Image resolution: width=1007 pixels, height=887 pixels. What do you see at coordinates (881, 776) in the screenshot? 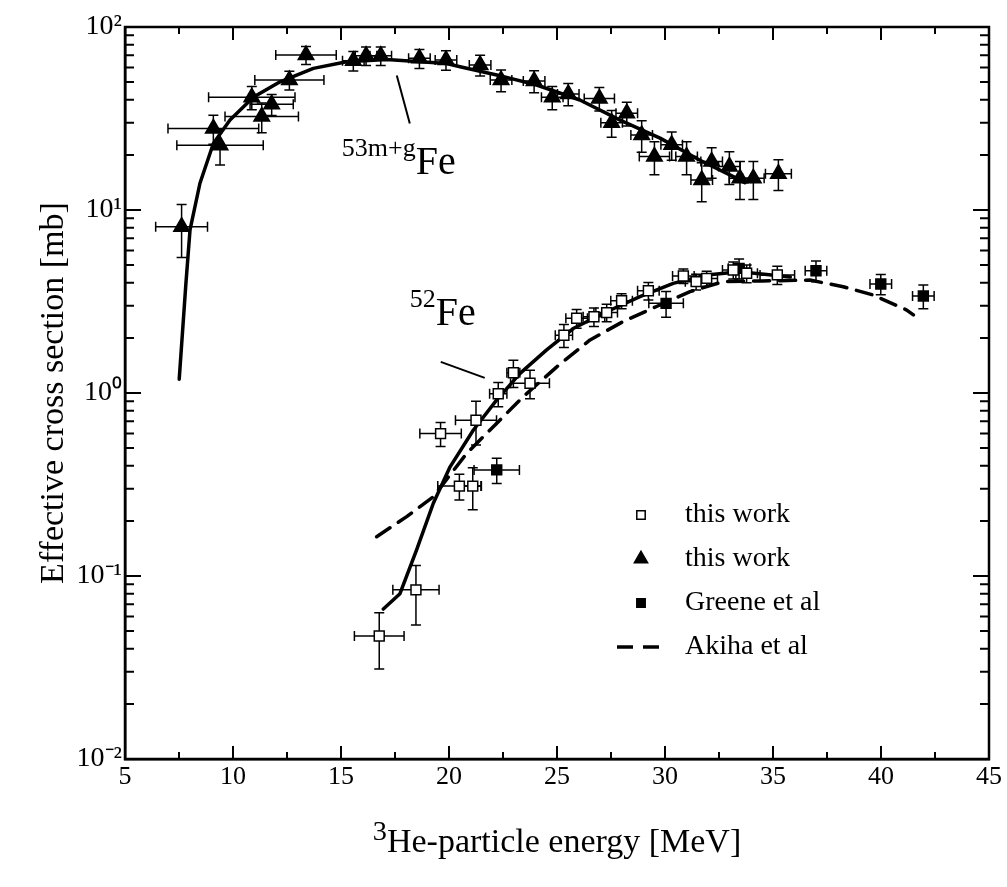
I see `x-tick-label: 40` at bounding box center [881, 776].